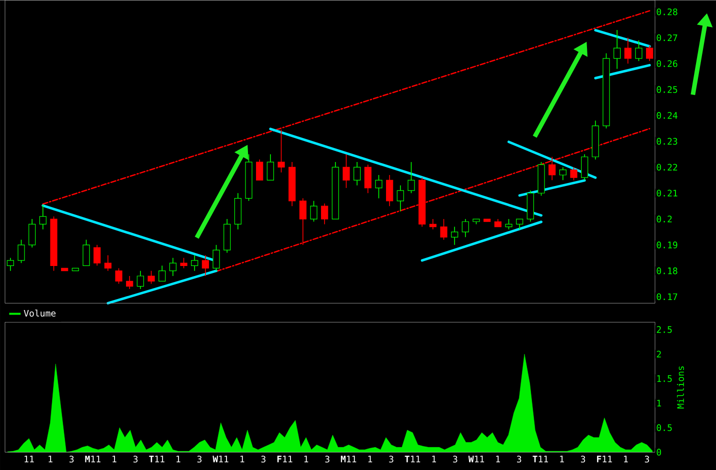  Describe the element at coordinates (667, 193) in the screenshot. I see `y-tick-label: 0.21` at that location.